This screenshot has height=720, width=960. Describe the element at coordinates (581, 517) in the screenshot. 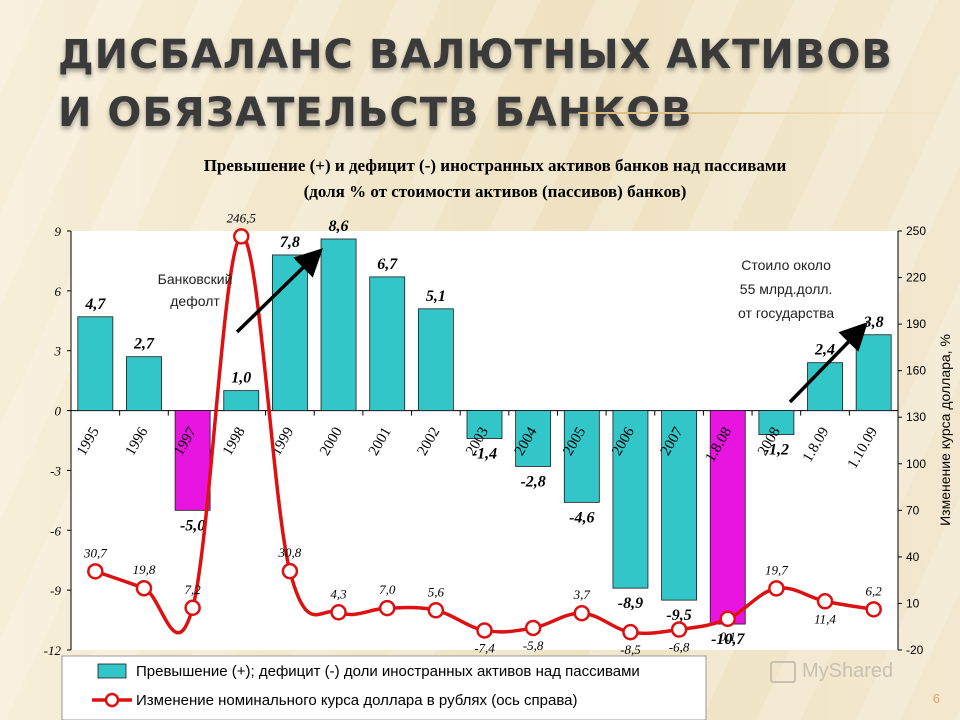

I see `bar-data-label: -4,6` at that location.